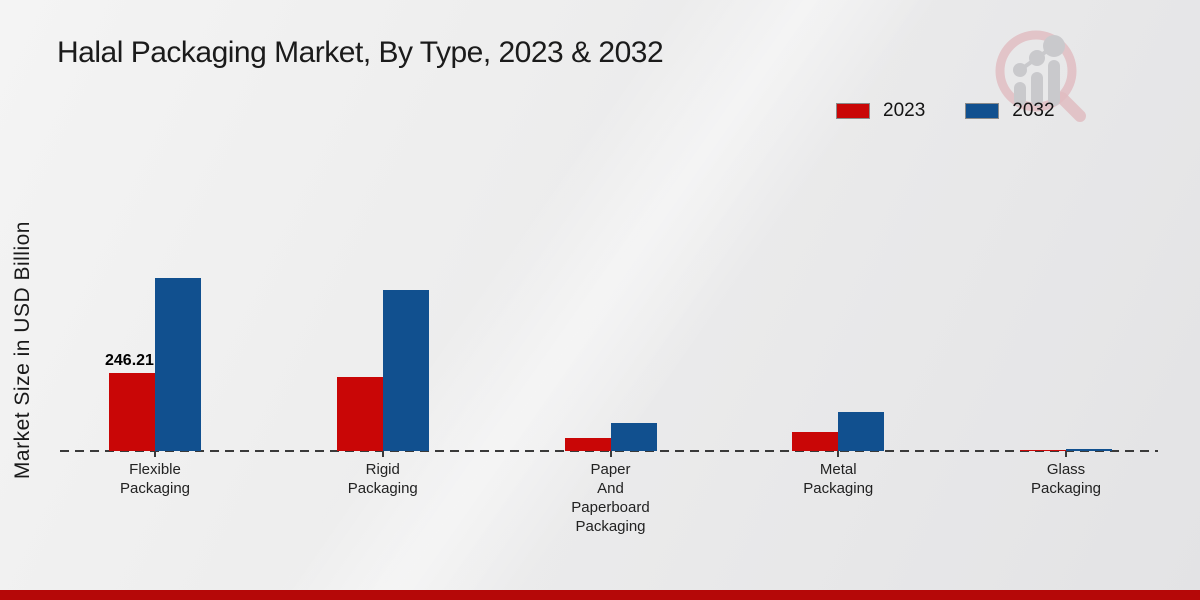 This screenshot has height=600, width=1200. What do you see at coordinates (838, 479) in the screenshot?
I see `category-label-metal-packaging: Metal Packaging` at bounding box center [838, 479].